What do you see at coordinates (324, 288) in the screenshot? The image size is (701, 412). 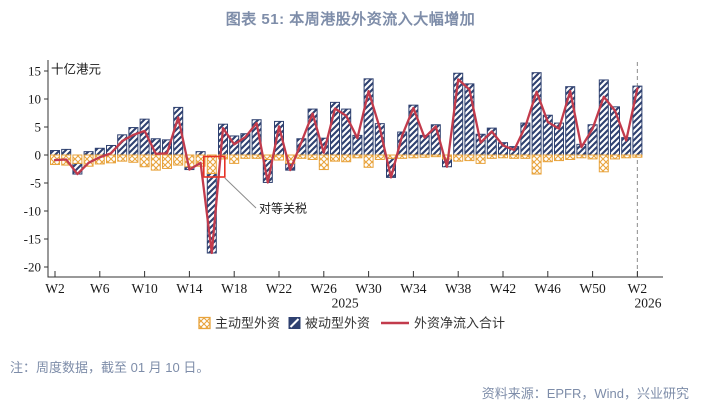 I see `chart-text: W26` at bounding box center [324, 288].